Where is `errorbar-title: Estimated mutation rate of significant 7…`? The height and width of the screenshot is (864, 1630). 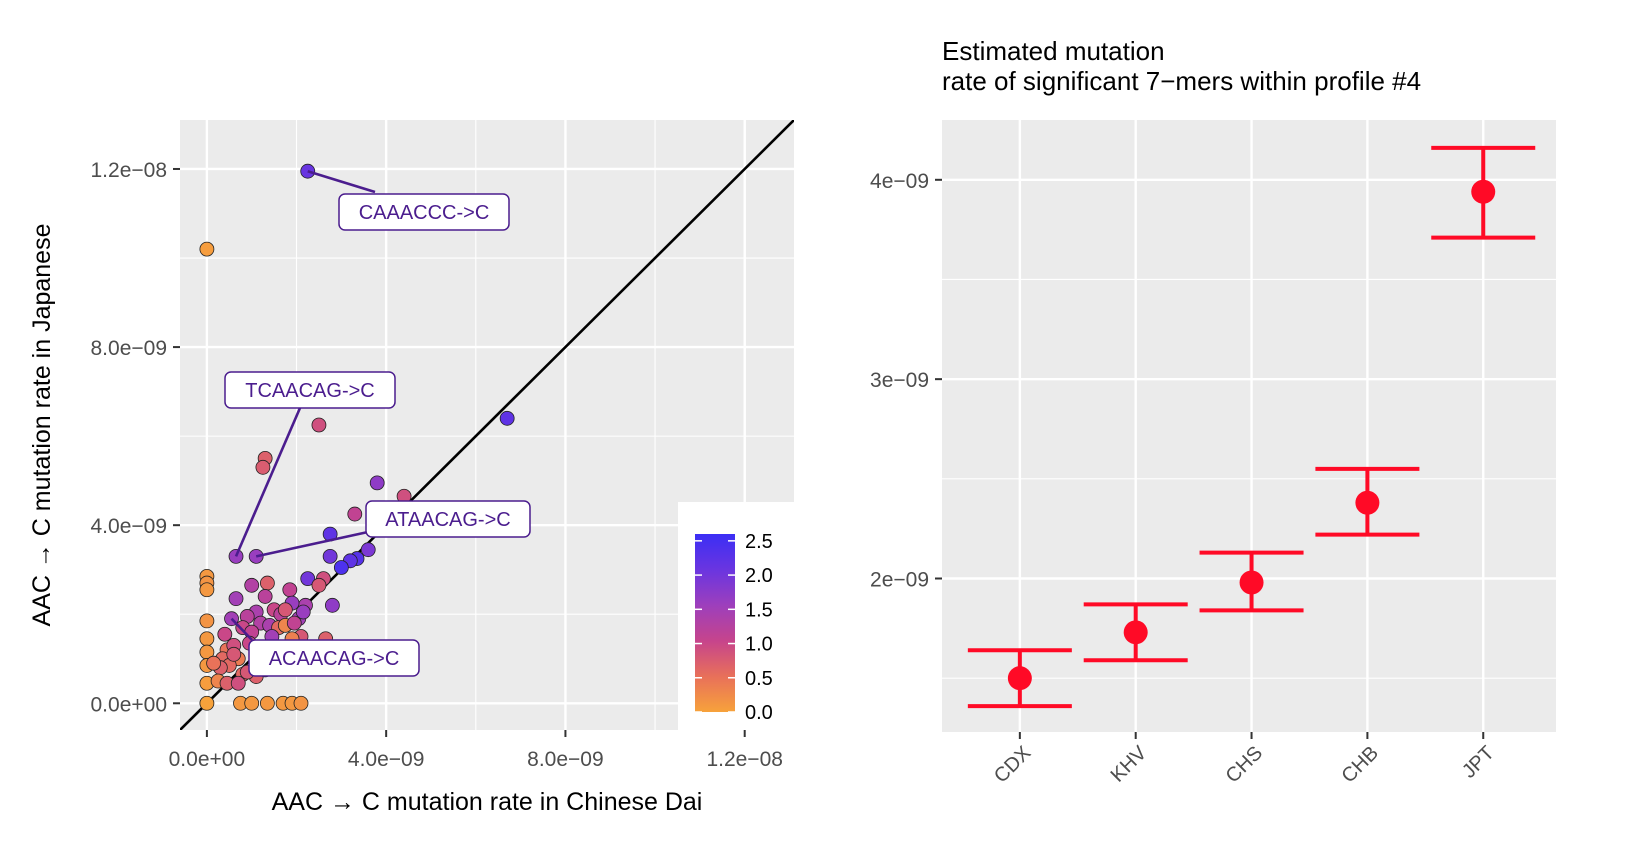 errorbar-title: Estimated mutation rate of significant 7… is located at coordinates (1181, 66).